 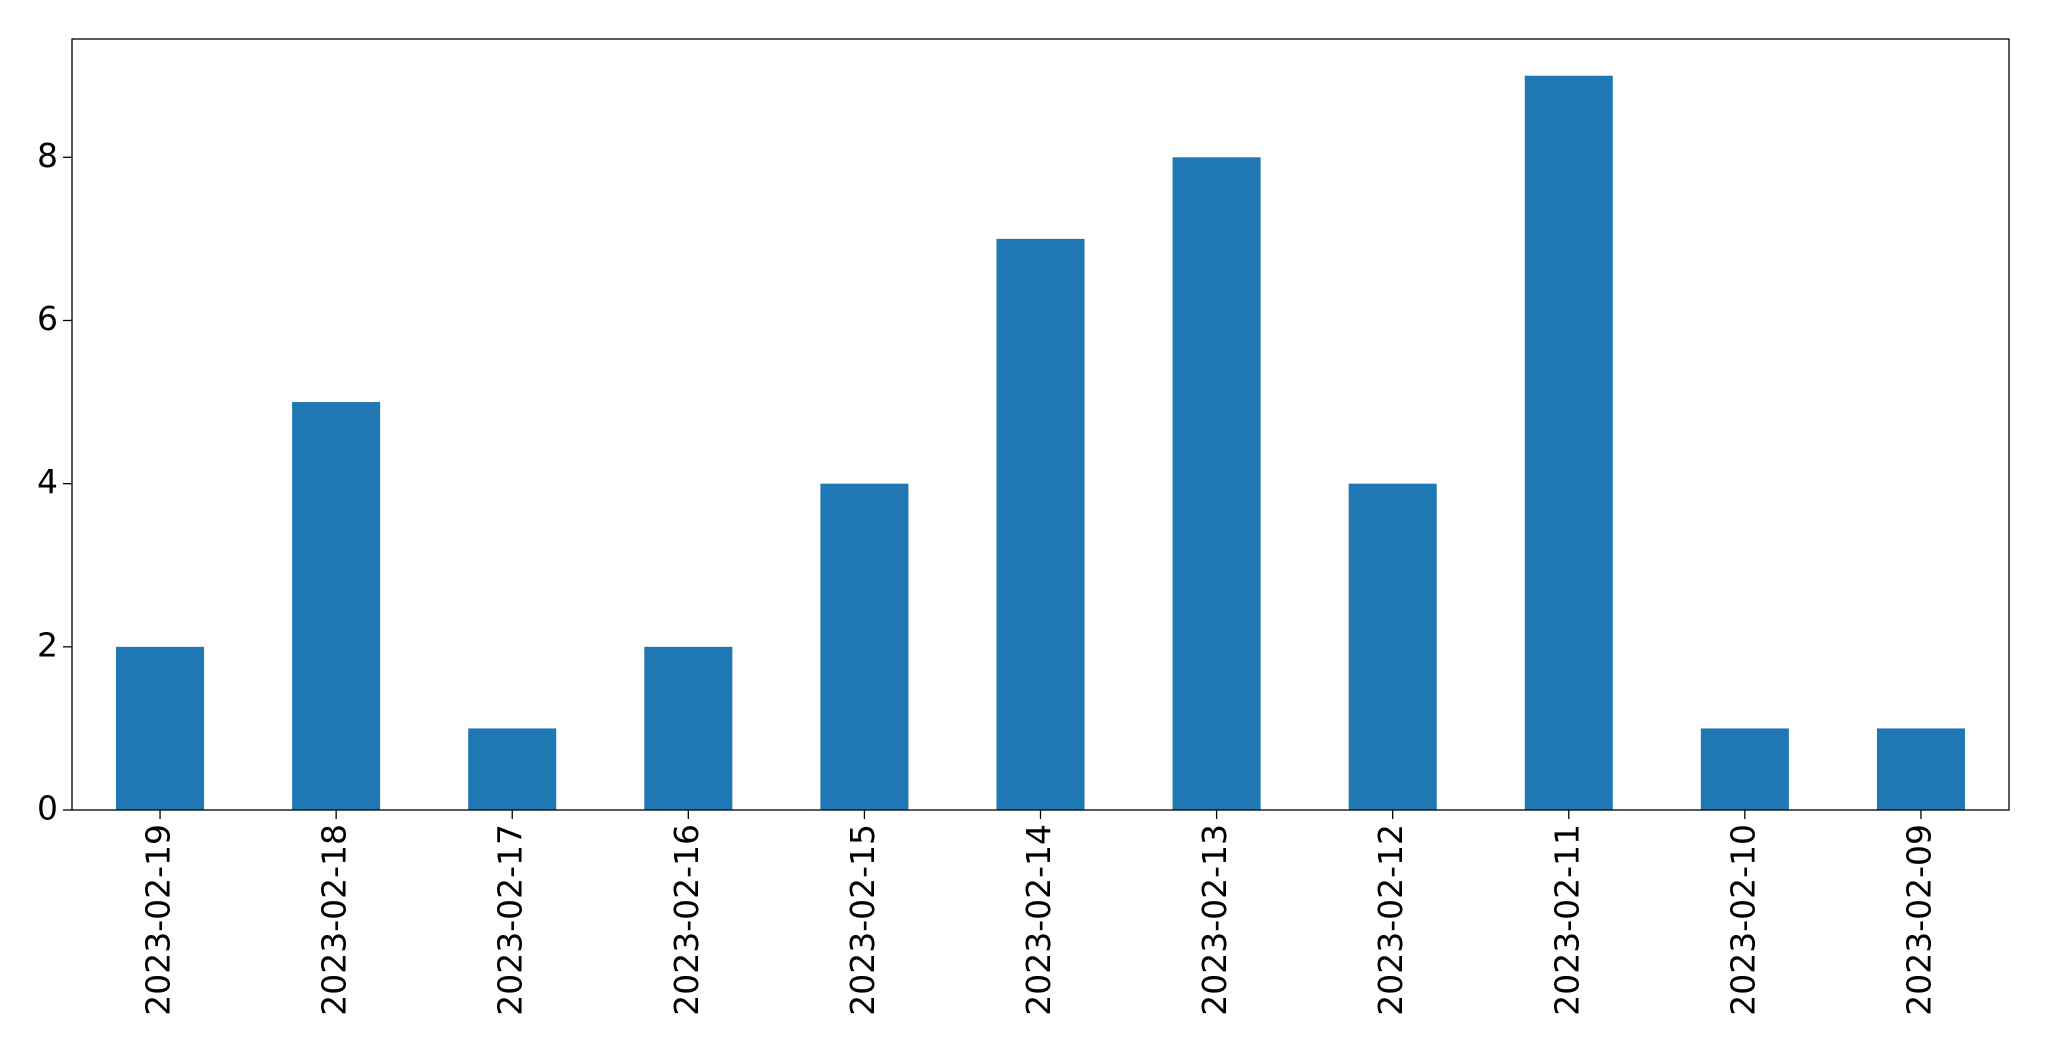 I want to click on y-tick-label: 8, so click(x=47, y=155).